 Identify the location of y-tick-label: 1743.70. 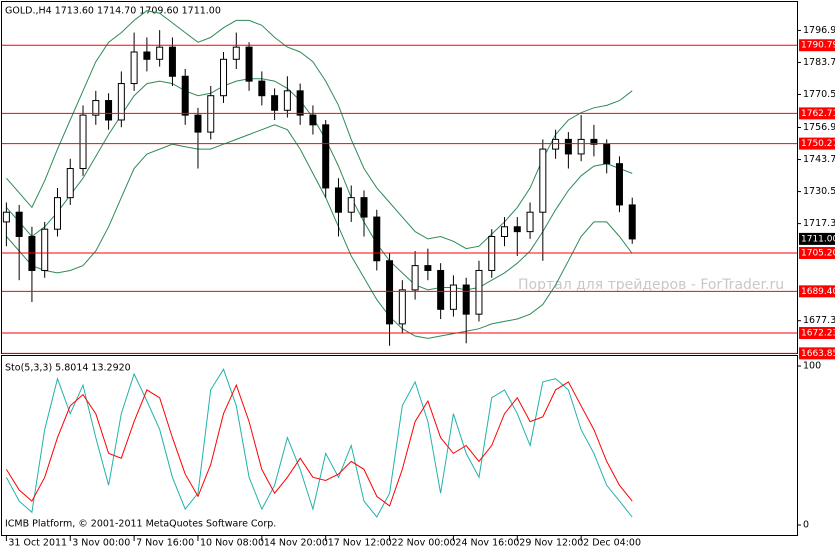
(819, 159).